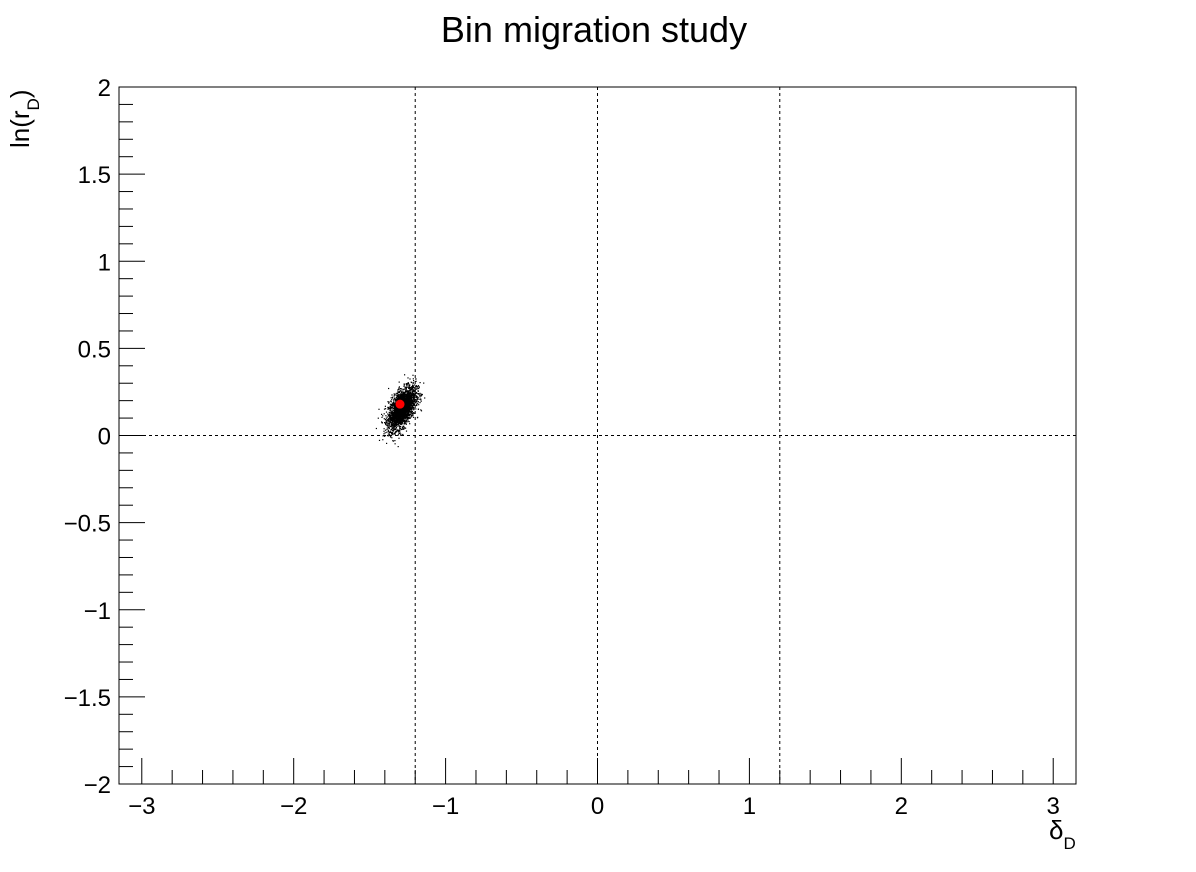 This screenshot has width=1196, height=872. I want to click on y-tick-label: −0.5, so click(87, 524).